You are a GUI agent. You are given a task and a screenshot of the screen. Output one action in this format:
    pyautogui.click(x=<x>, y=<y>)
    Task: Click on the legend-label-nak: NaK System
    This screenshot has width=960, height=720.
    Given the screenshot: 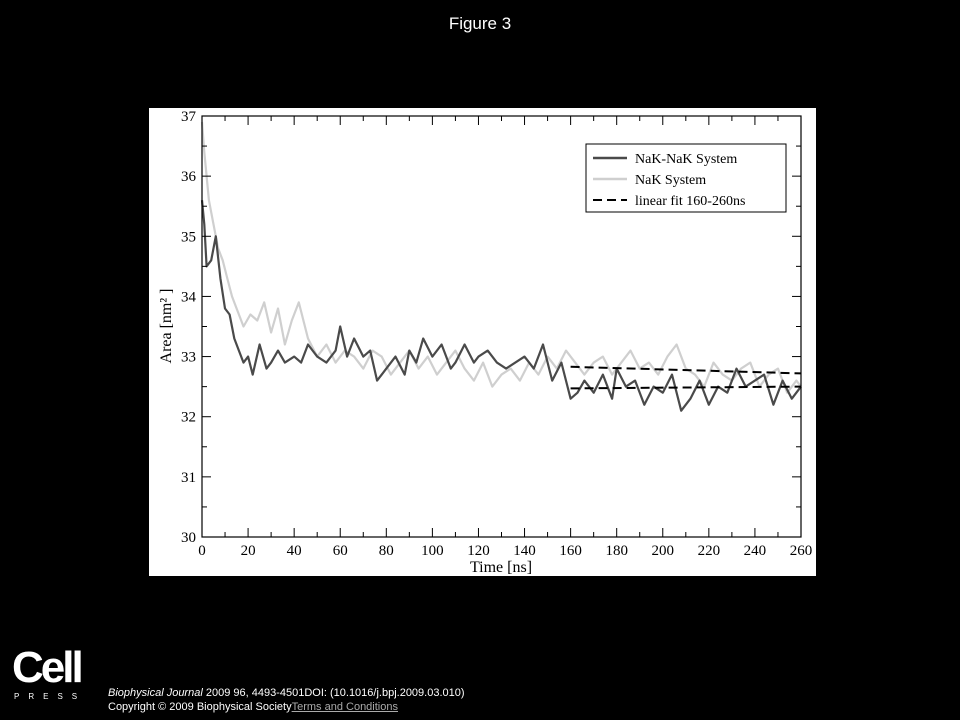 What is the action you would take?
    pyautogui.click(x=670, y=180)
    